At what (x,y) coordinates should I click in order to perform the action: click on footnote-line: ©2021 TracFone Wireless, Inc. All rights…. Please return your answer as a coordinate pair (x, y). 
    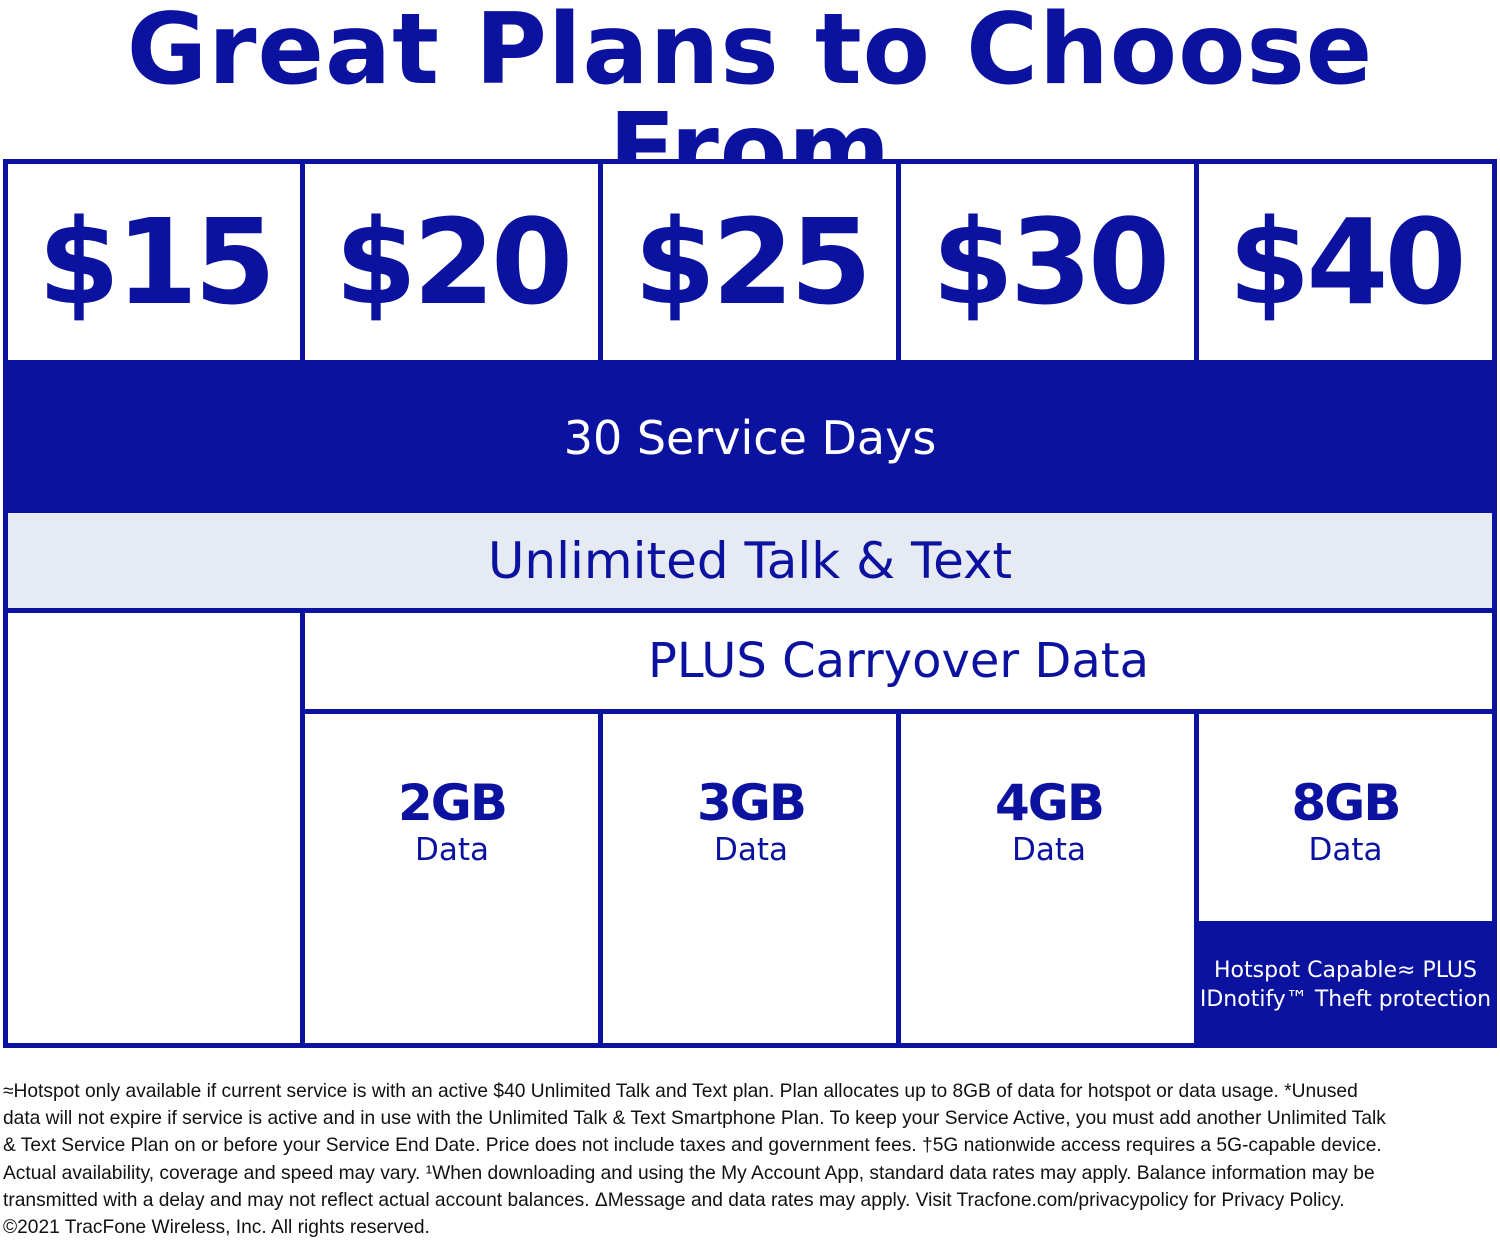
    Looking at the image, I should click on (216, 1228).